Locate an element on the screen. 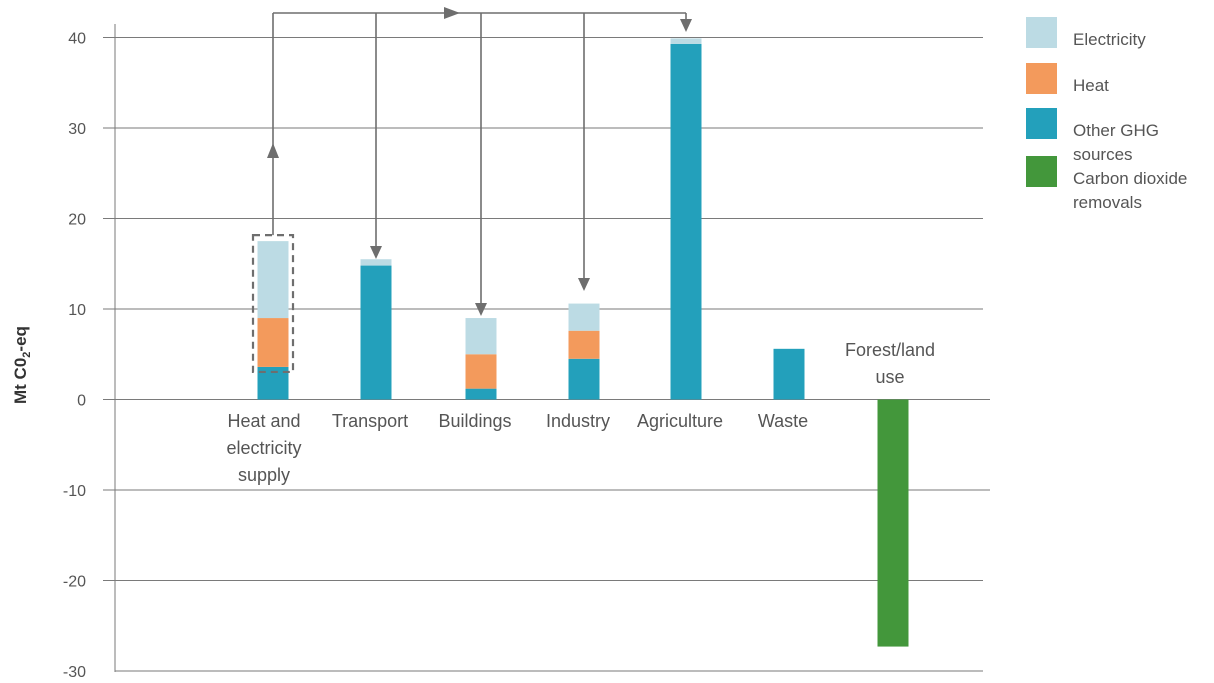 The width and height of the screenshot is (1214, 683). legend-label-line: removals is located at coordinates (1107, 202).